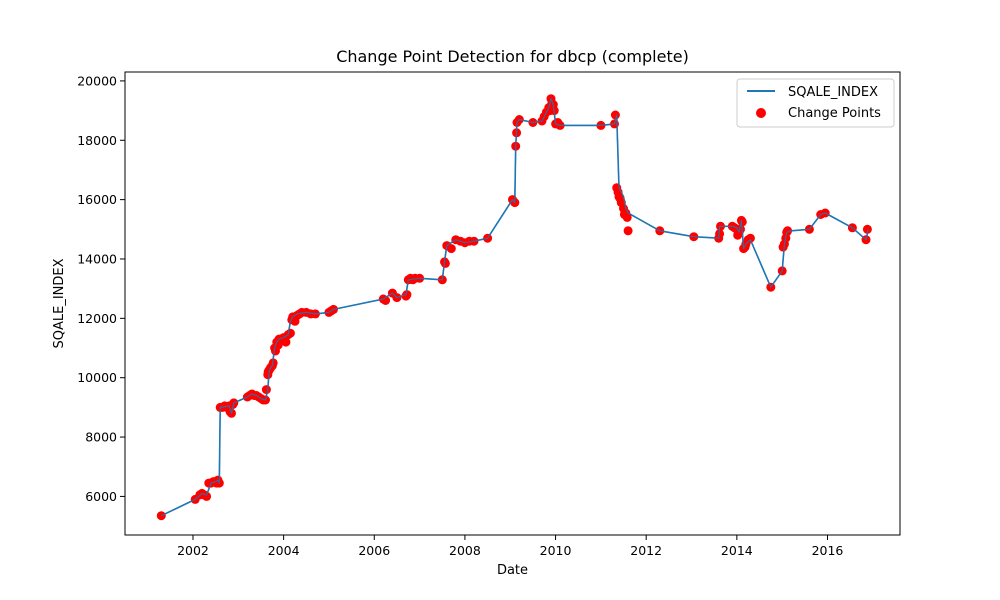 The height and width of the screenshot is (600, 1000). What do you see at coordinates (97, 318) in the screenshot?
I see `y-tick-label: 12000` at bounding box center [97, 318].